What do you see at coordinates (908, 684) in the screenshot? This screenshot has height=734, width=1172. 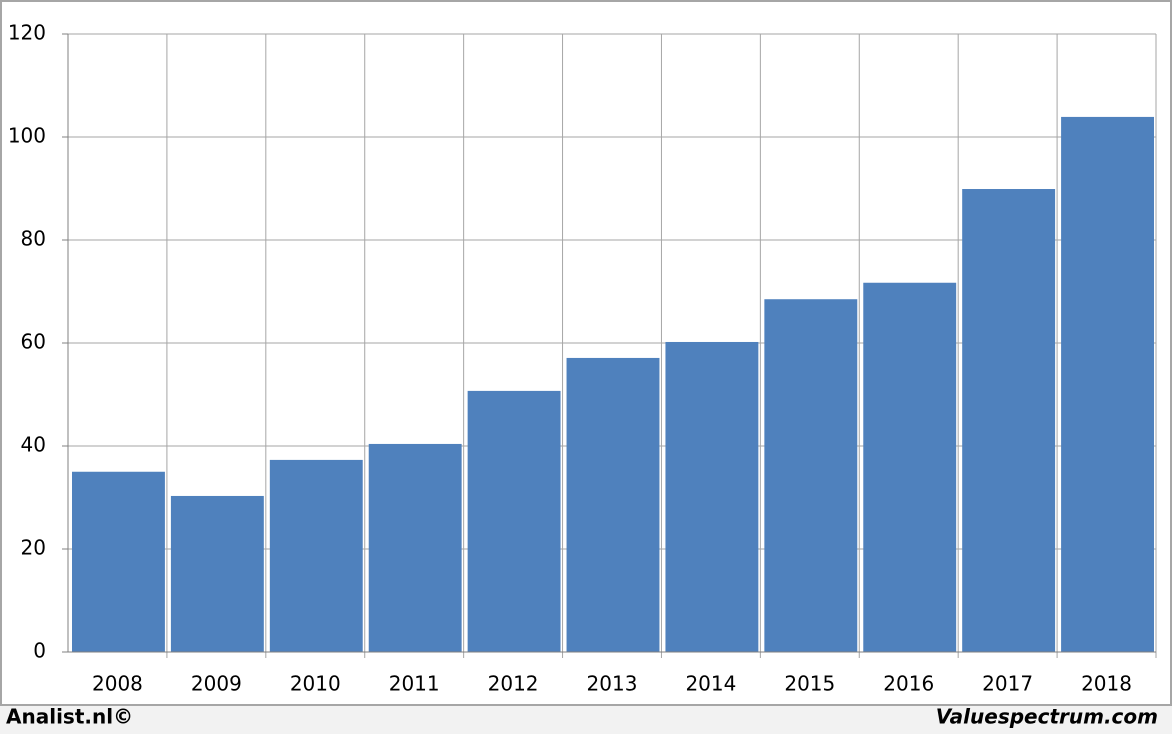 I see `x-tick-label: 2016` at bounding box center [908, 684].